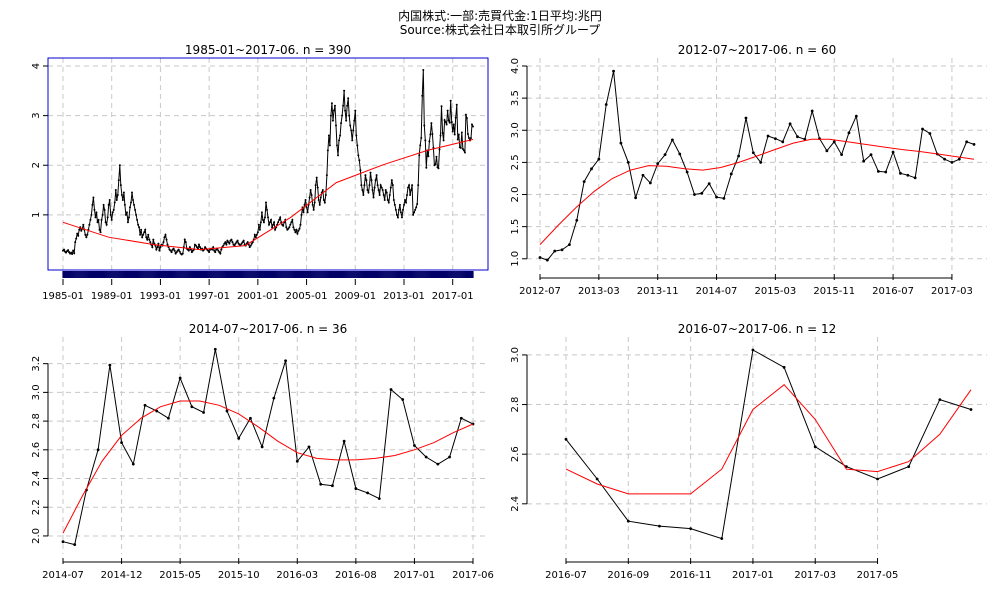 The height and width of the screenshot is (600, 1000). What do you see at coordinates (834, 291) in the screenshot?
I see `x-tick-label: 2015-11` at bounding box center [834, 291].